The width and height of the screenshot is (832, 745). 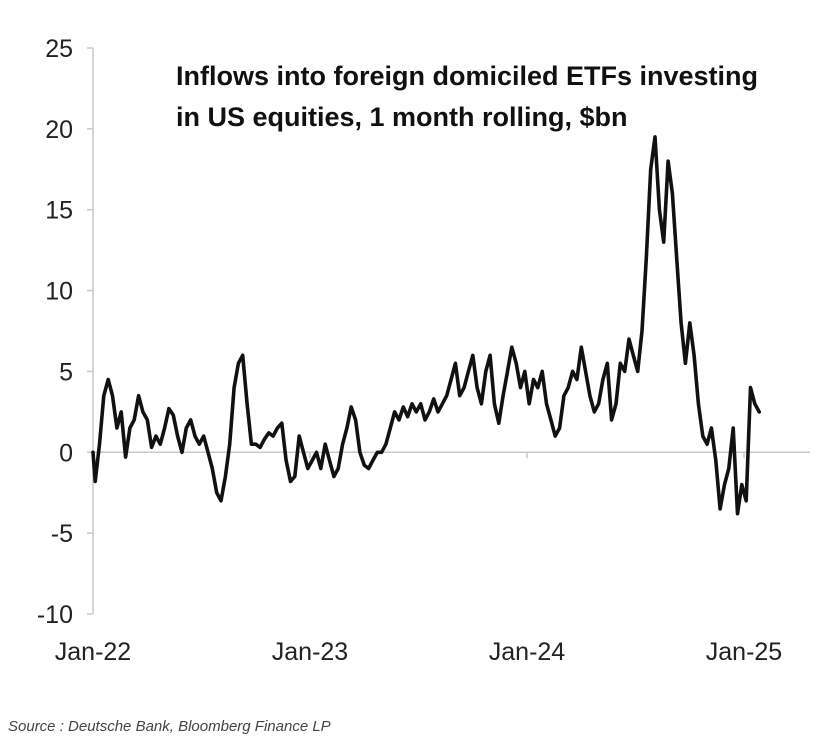 I want to click on x-tick-label: Jan-23, so click(x=310, y=652).